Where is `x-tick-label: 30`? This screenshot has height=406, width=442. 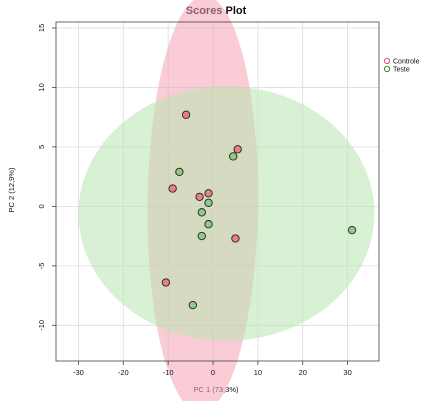 x-tick-label: 30 is located at coordinates (347, 372).